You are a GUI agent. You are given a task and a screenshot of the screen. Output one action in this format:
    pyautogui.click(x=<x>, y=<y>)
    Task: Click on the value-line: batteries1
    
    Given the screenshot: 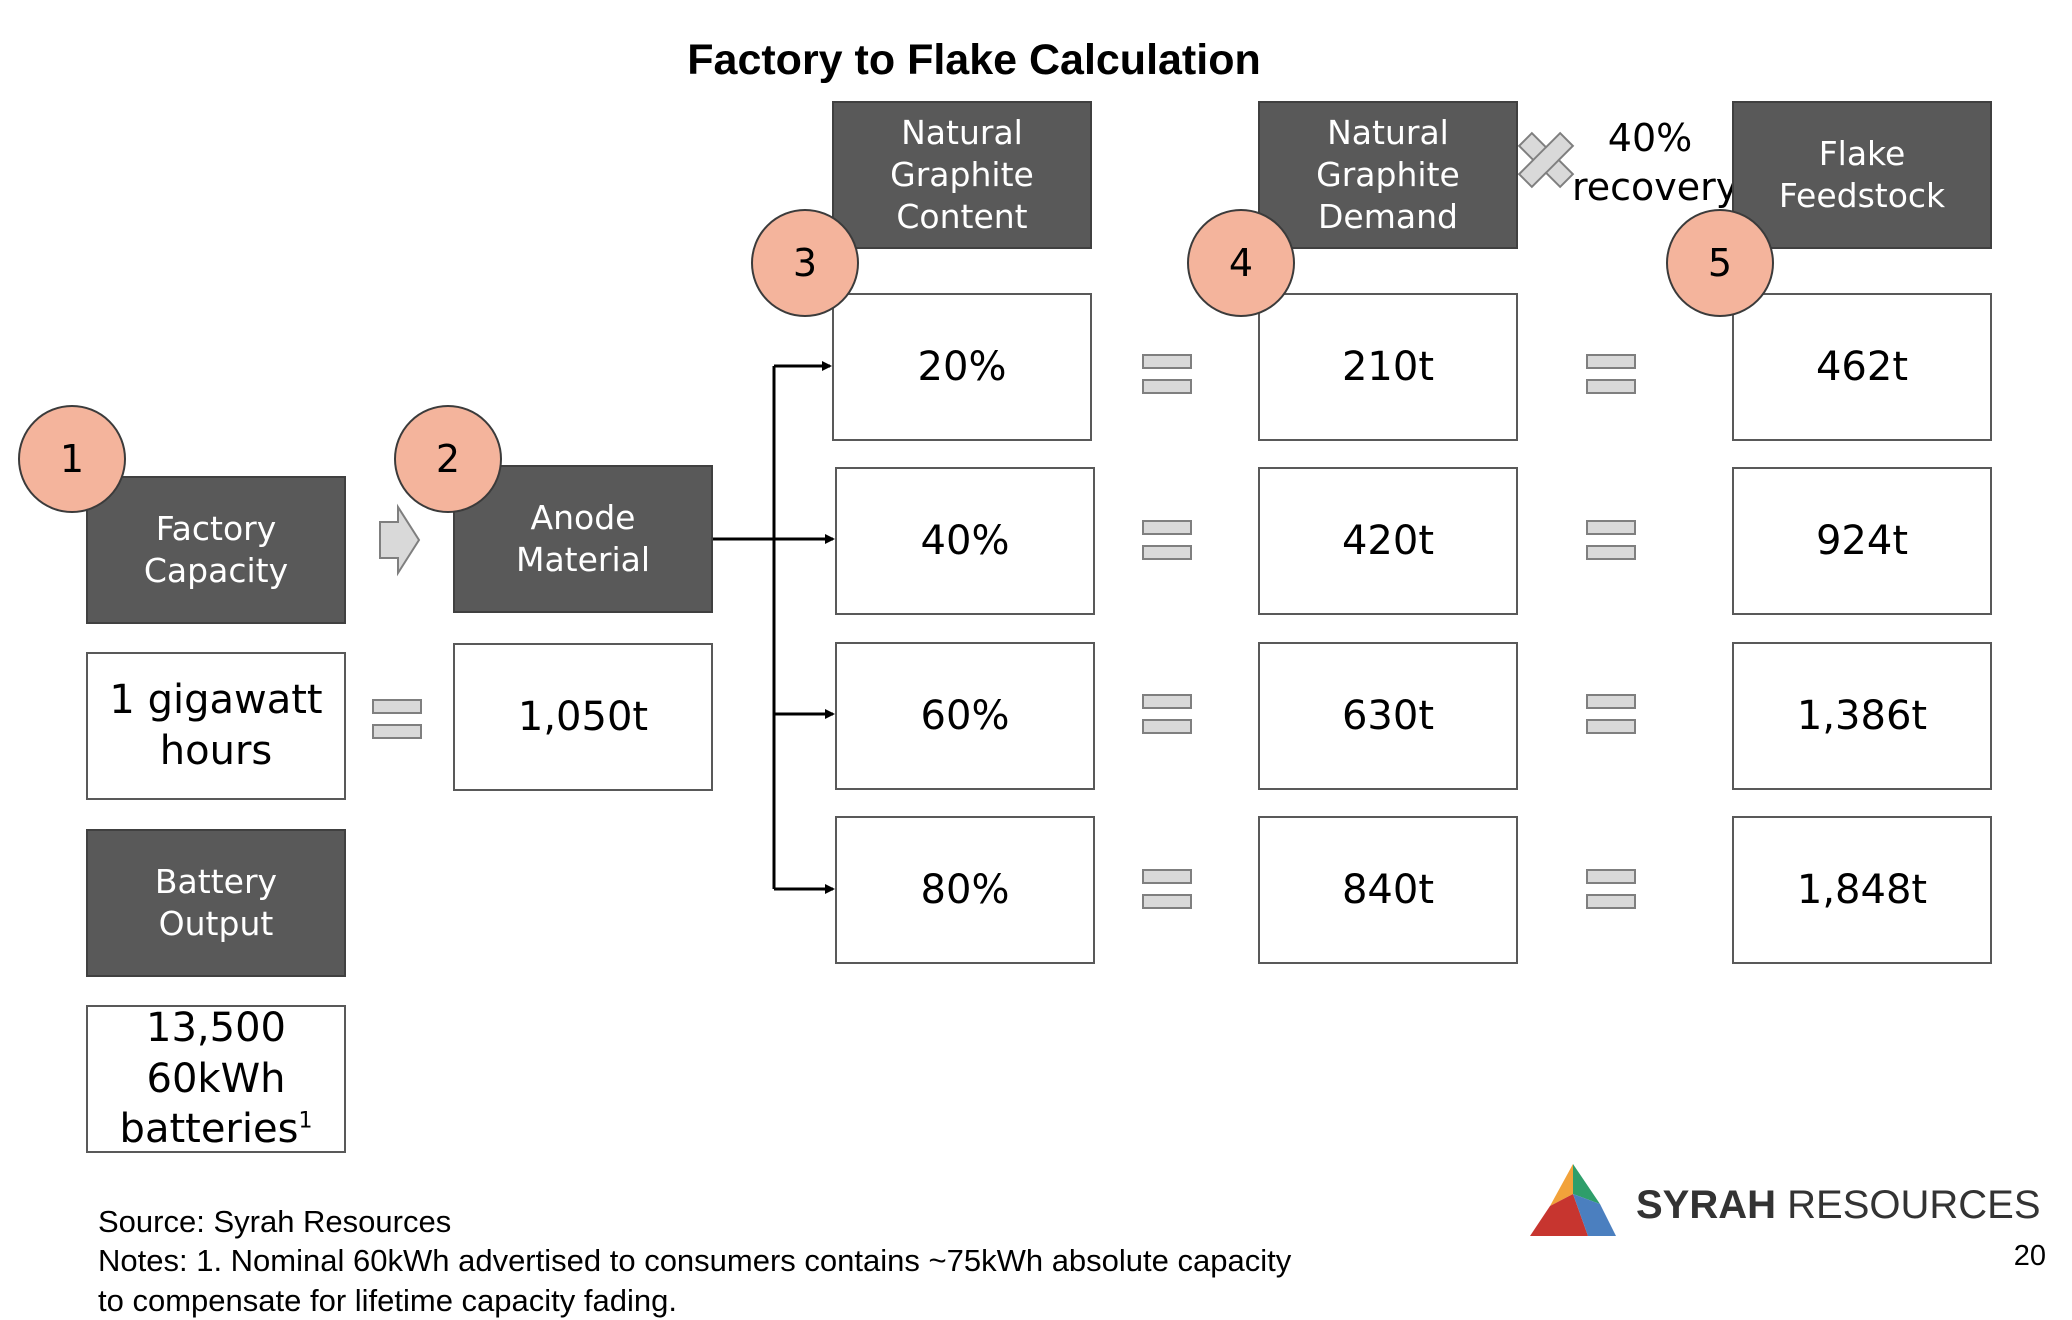 What is the action you would take?
    pyautogui.click(x=216, y=1129)
    